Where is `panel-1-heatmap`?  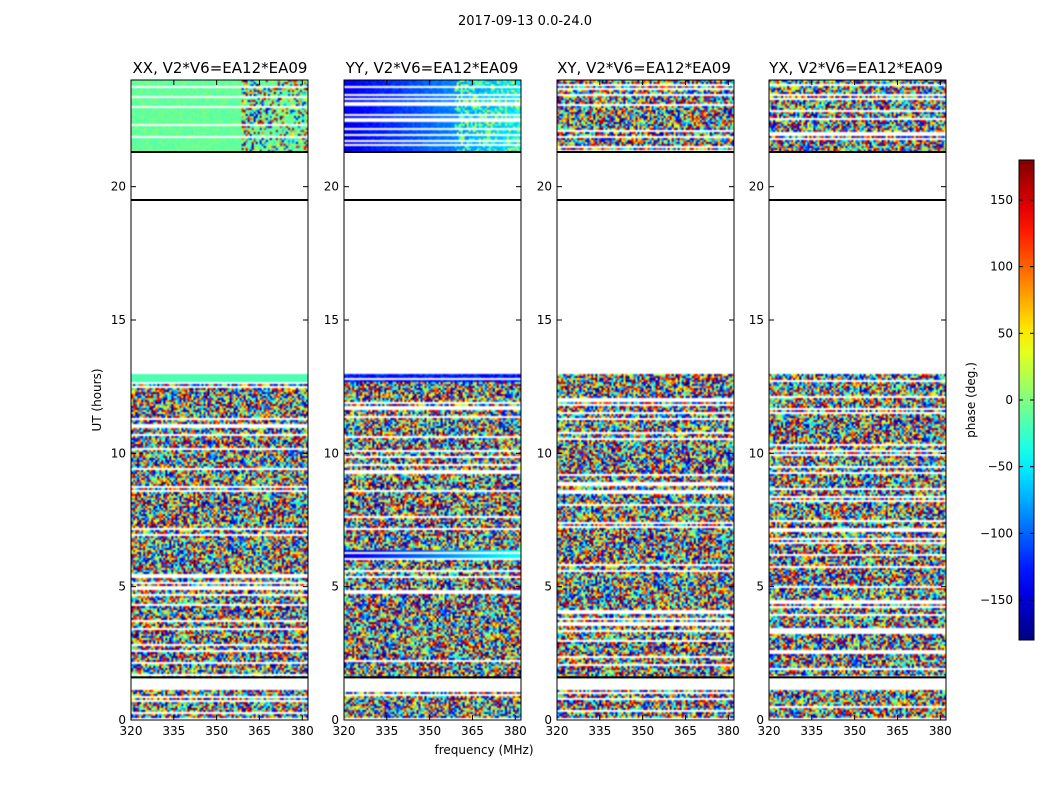 panel-1-heatmap is located at coordinates (219, 400).